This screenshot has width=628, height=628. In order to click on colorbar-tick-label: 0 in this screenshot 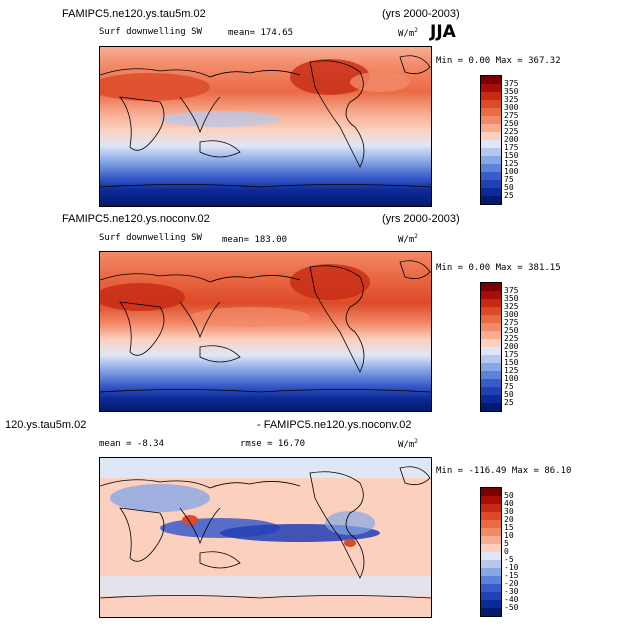, I will do `click(506, 551)`.